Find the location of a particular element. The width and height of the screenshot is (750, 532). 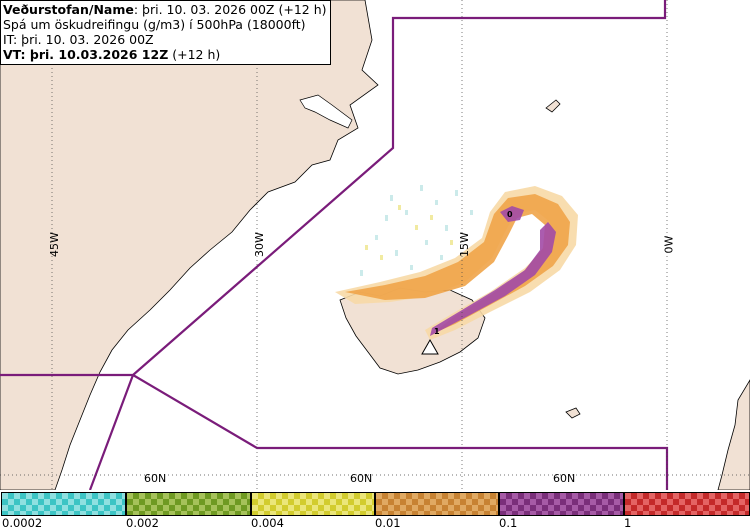

longitude-label-45w: 45W is located at coordinates (54, 244).